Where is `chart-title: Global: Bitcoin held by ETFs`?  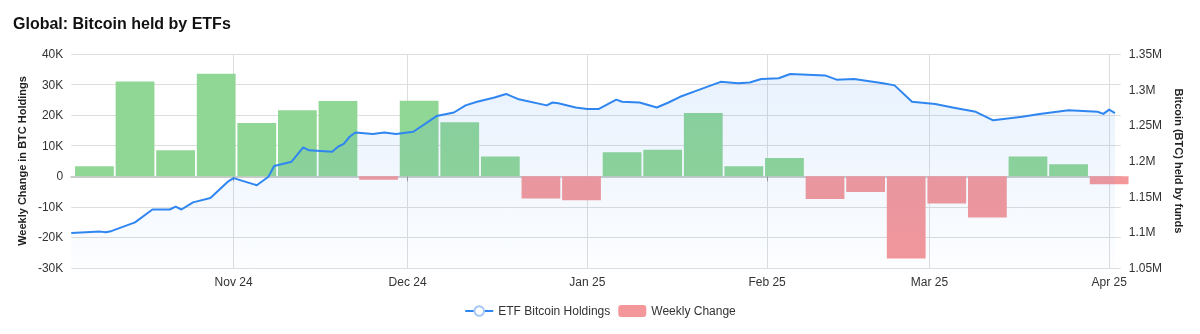
chart-title: Global: Bitcoin held by ETFs is located at coordinates (122, 23).